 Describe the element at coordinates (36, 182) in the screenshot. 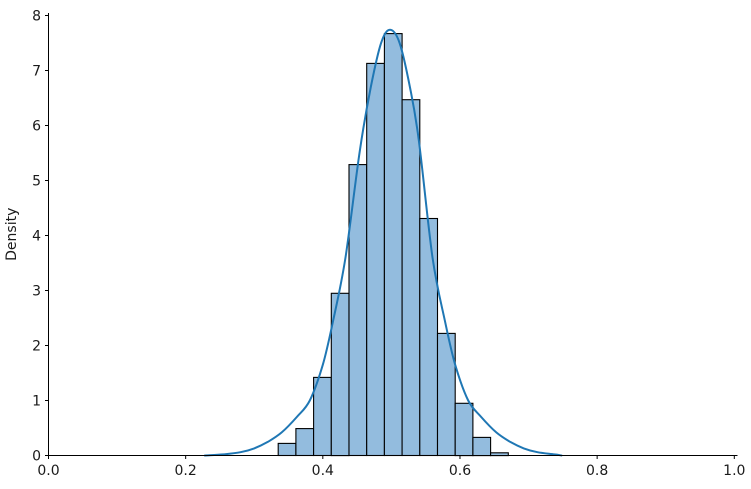

I see `y-tick-label: 5` at that location.